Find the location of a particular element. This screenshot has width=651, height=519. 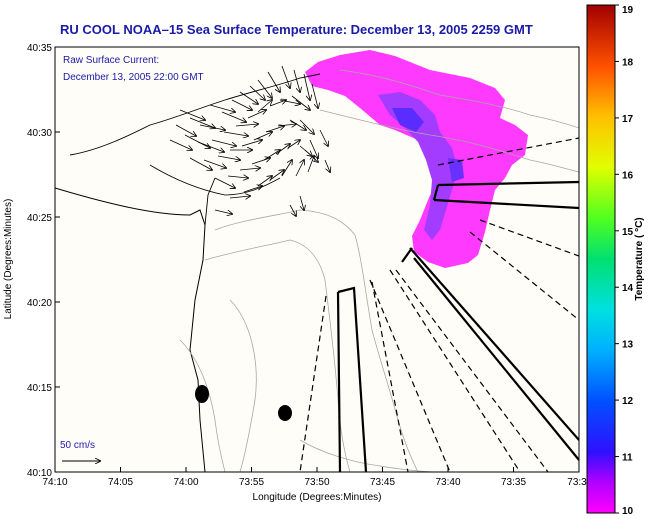

x-tick-label: 73:40 is located at coordinates (447, 482).